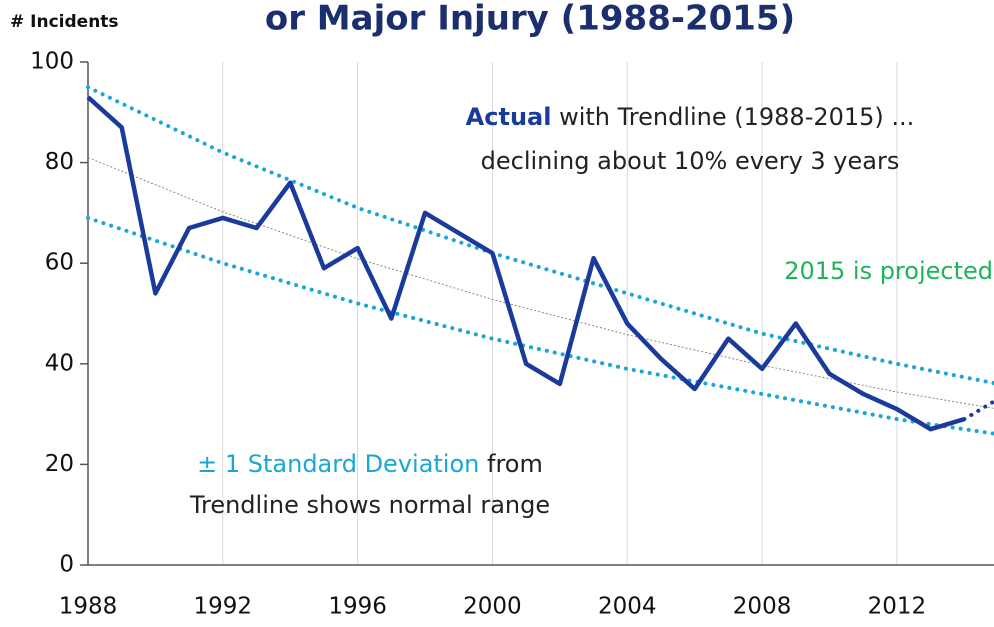  I want to click on annotation-part: Actual, so click(509, 117).